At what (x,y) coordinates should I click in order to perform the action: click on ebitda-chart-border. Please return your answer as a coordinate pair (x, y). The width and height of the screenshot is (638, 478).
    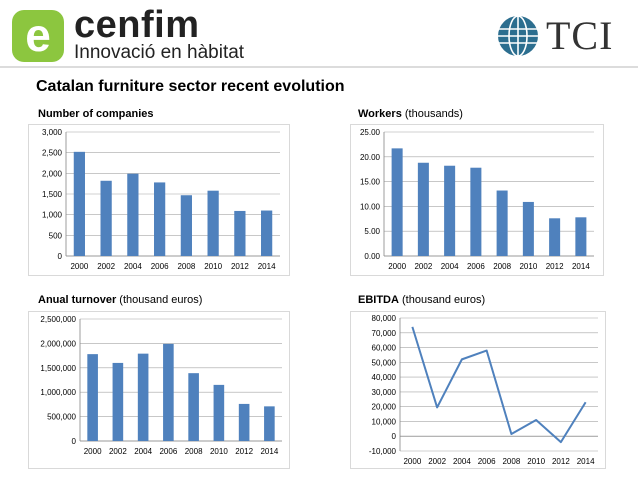
    Looking at the image, I should click on (478, 390).